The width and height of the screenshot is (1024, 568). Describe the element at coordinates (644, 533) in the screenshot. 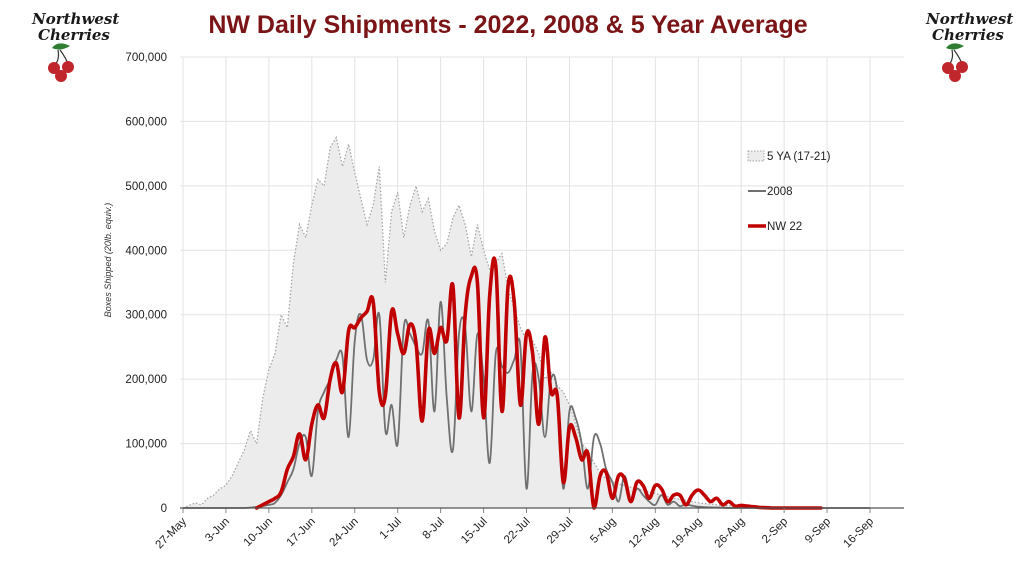

I see `x-tick-label: 12-Aug` at that location.